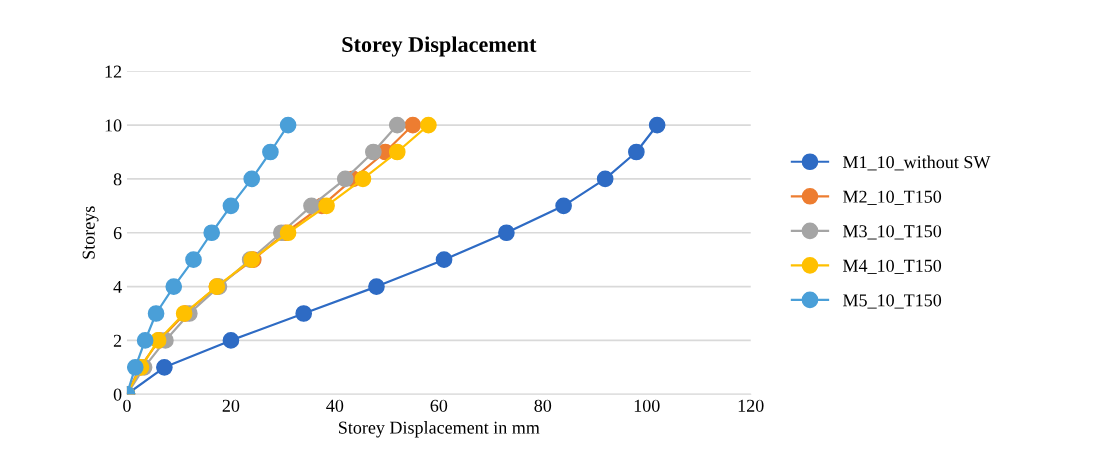 Image resolution: width=1104 pixels, height=475 pixels. Describe the element at coordinates (335, 405) in the screenshot. I see `x-tick-label: 40` at that location.